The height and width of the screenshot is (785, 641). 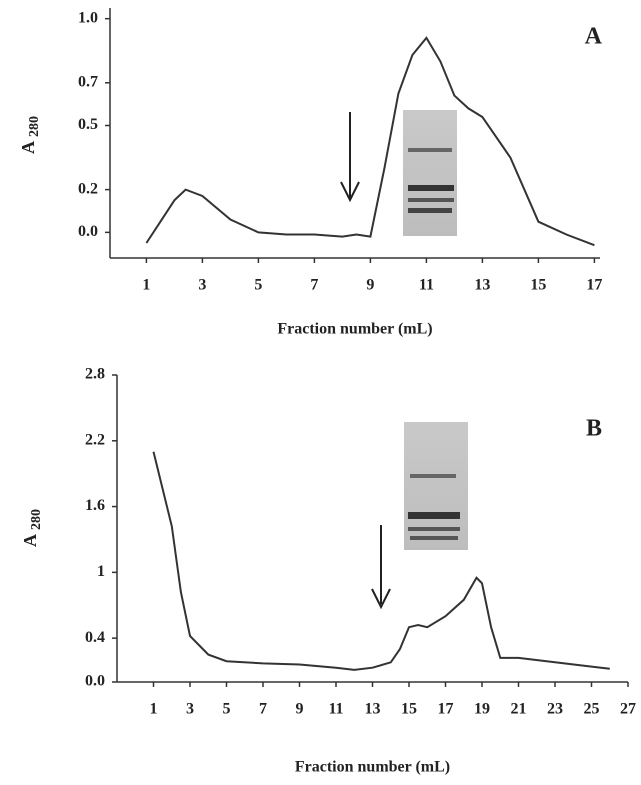 What do you see at coordinates (628, 709) in the screenshot?
I see `x-tick-label: 27` at bounding box center [628, 709].